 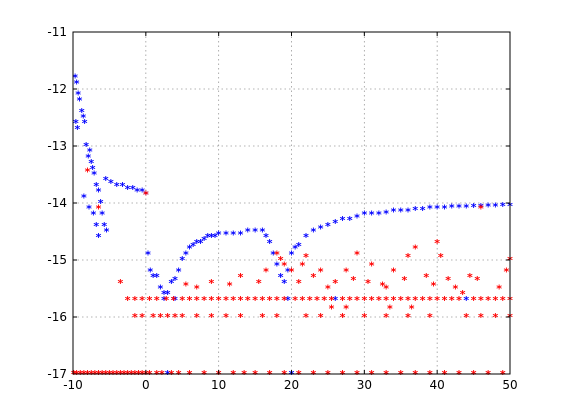 I want to click on x-tick-label: 20, so click(x=291, y=385).